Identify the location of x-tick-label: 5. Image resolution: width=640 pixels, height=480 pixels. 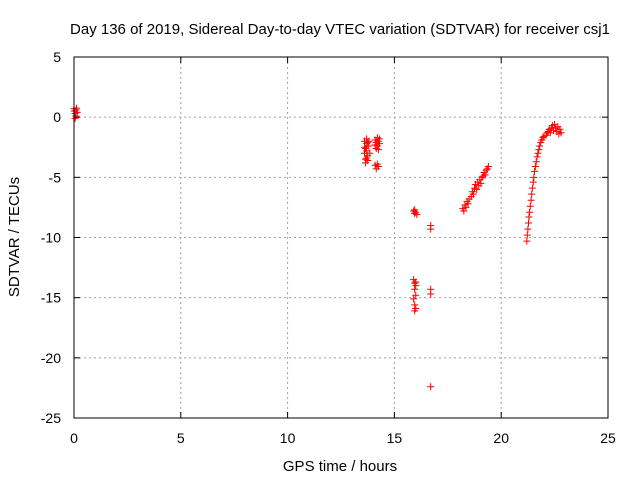
(181, 438).